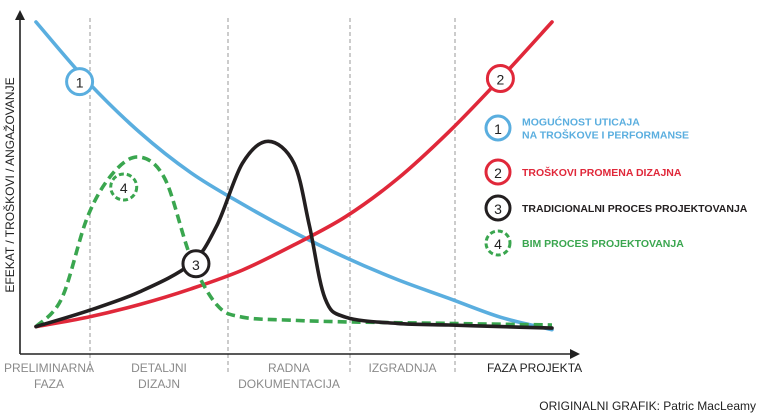 The image size is (768, 418). I want to click on phase-label-3-line-1: RADNA, so click(289, 368).